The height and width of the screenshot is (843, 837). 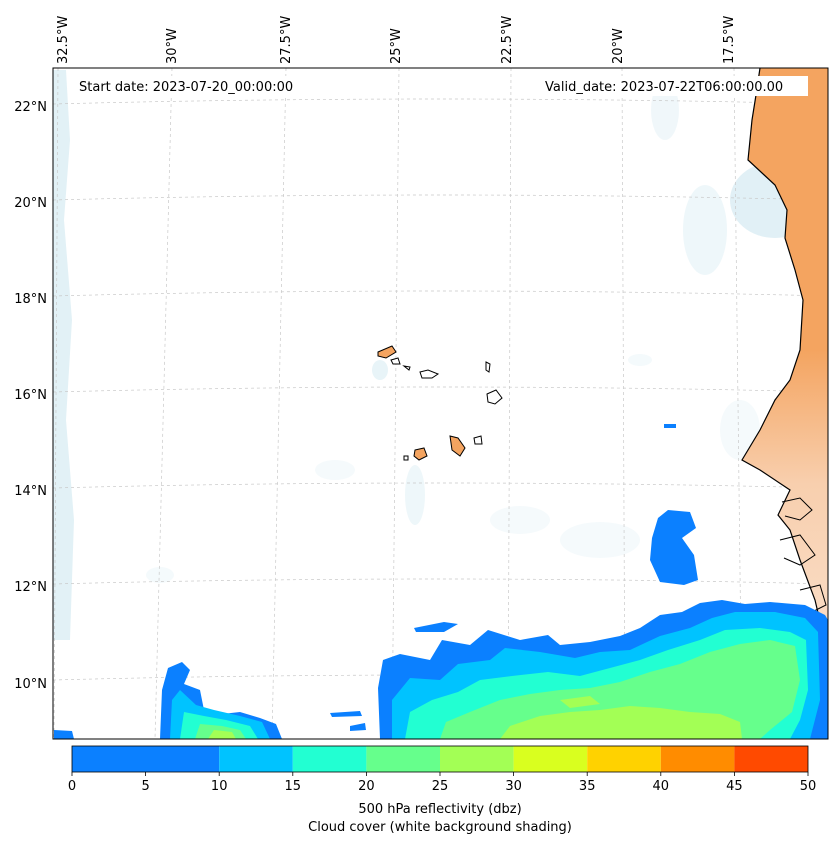 What do you see at coordinates (439, 809) in the screenshot?
I see `colorbar-label-reflectivity: 500 hPa reflectivity (dbz)` at bounding box center [439, 809].